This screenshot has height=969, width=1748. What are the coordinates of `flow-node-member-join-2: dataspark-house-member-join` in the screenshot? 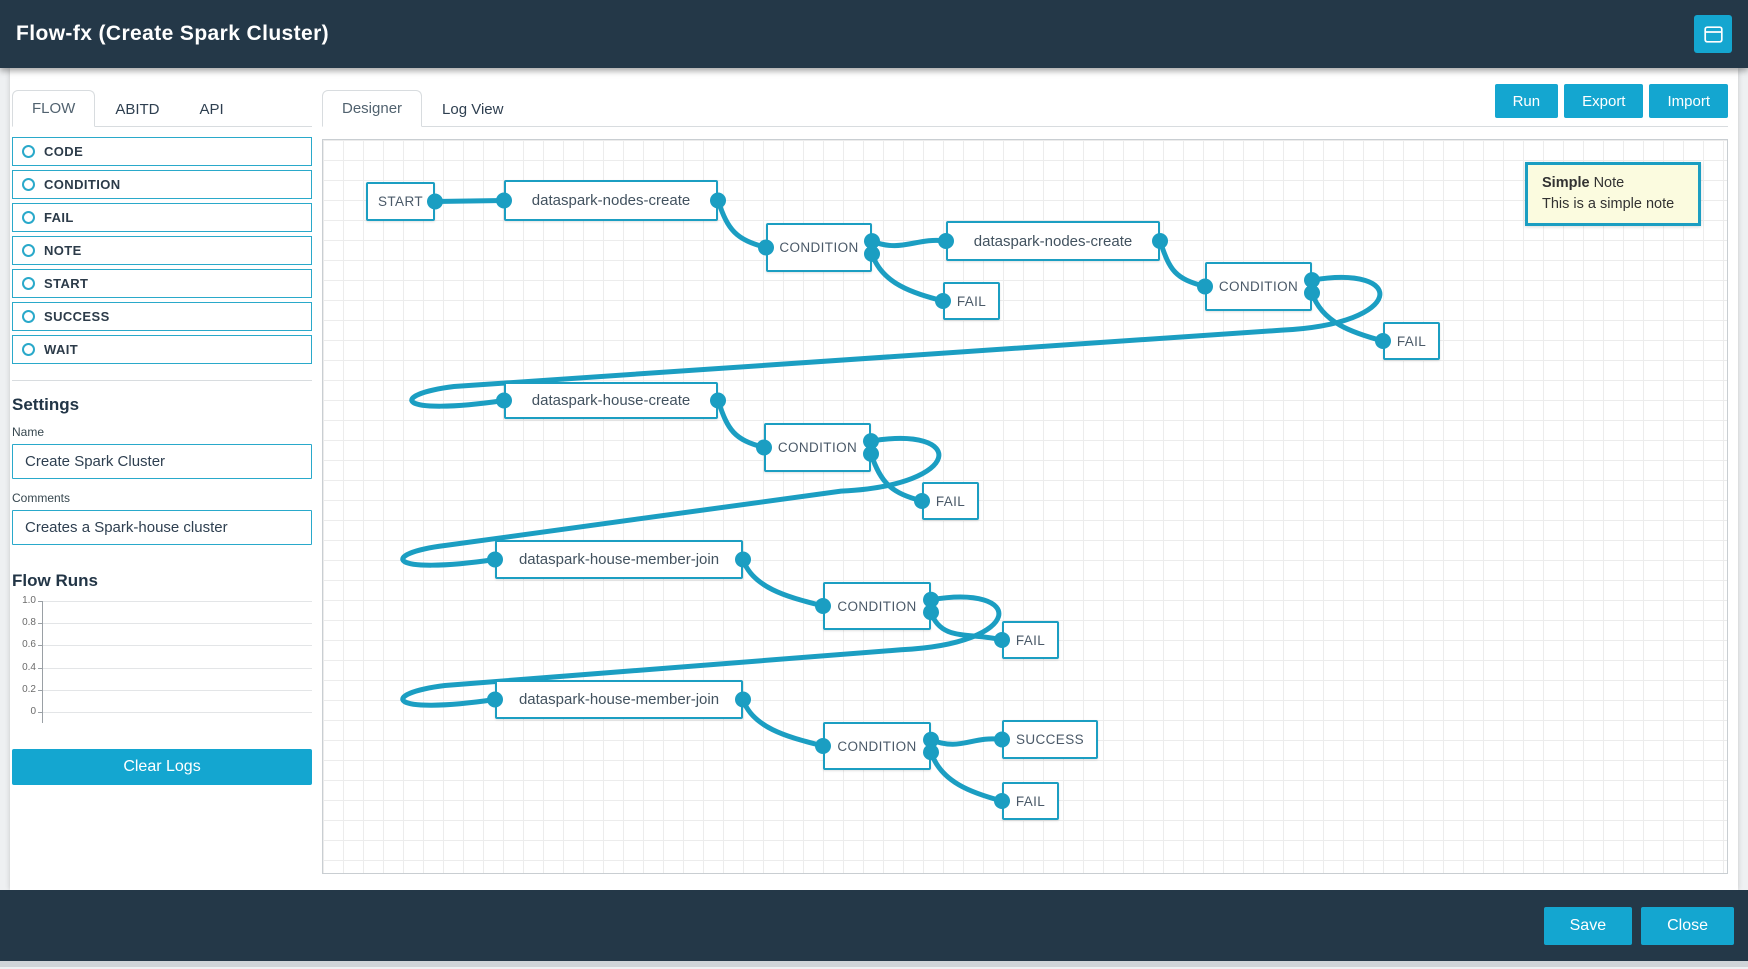 It's located at (619, 699).